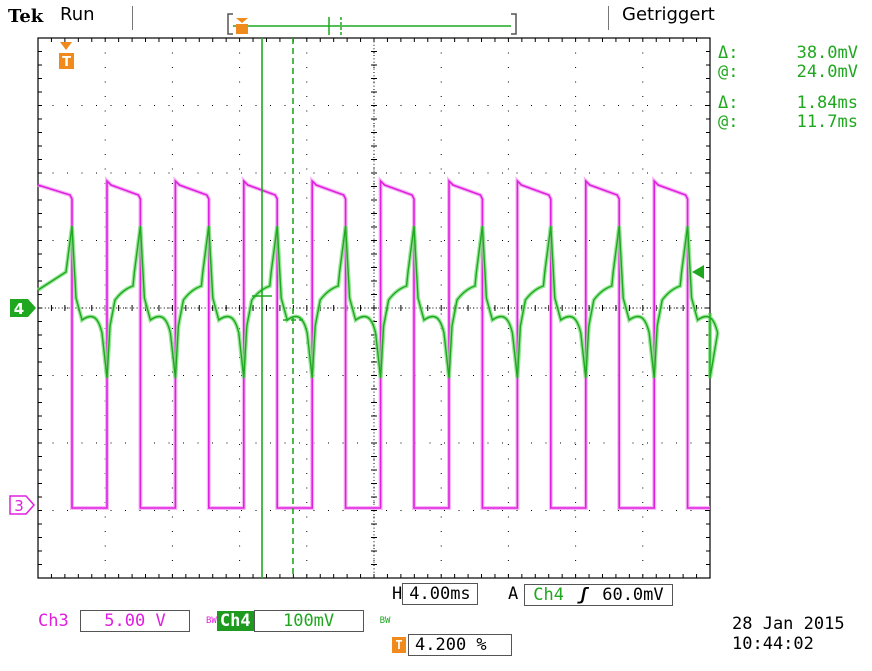 Image resolution: width=872 pixels, height=671 pixels. I want to click on trigger-readout: A Ch4 ʃ 60.0mV, so click(590, 595).